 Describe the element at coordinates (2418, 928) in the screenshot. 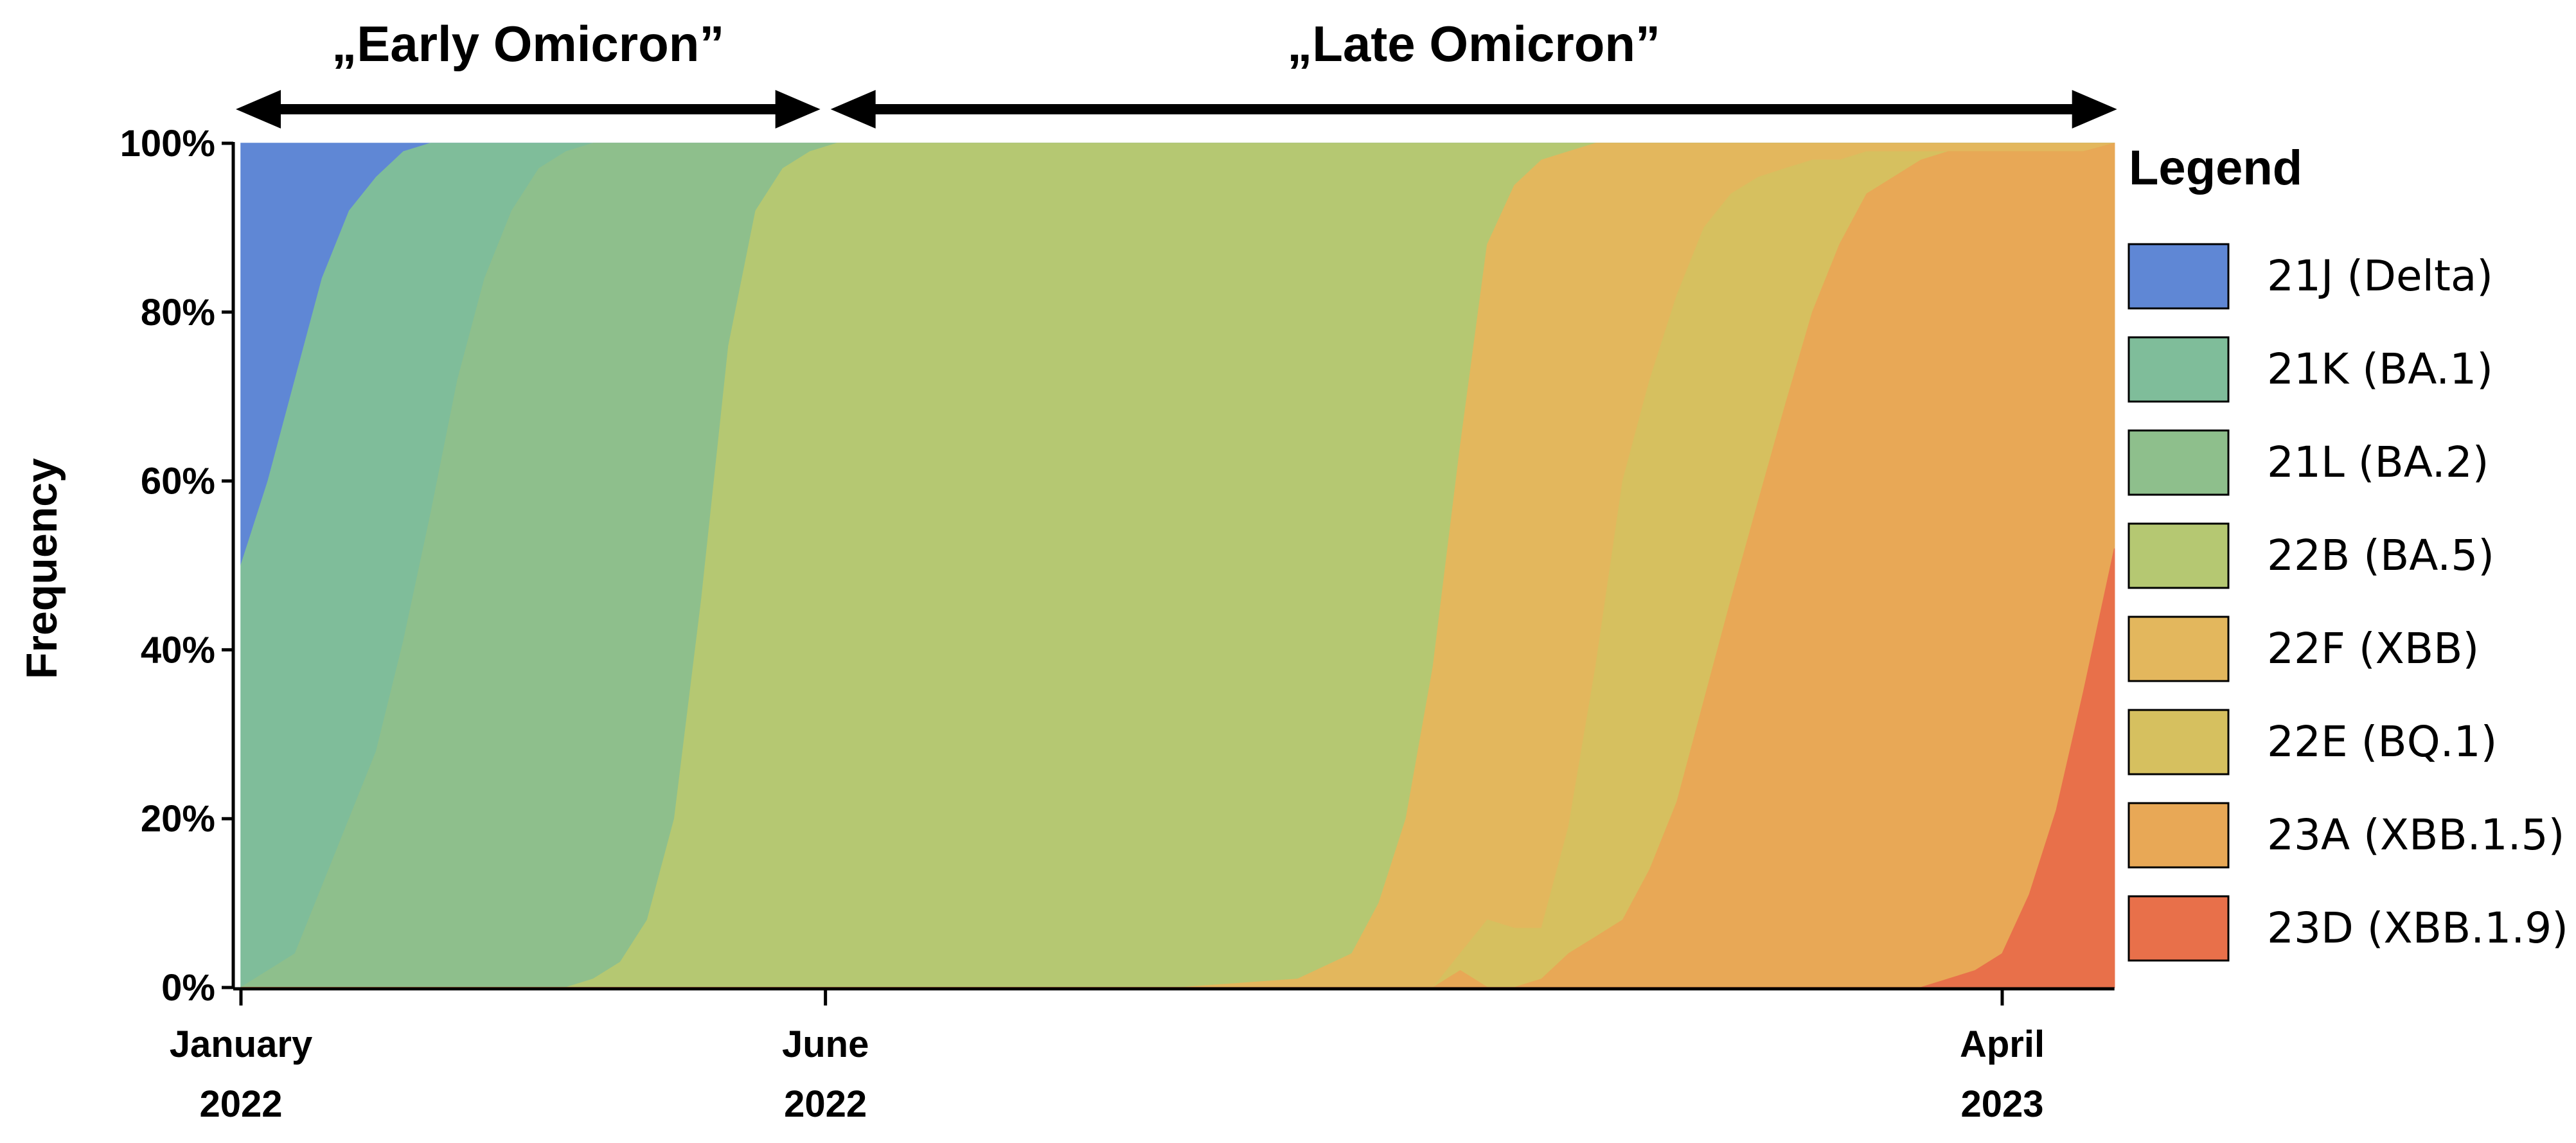

I see `legend-label: 23D (XBB.1.9)` at that location.